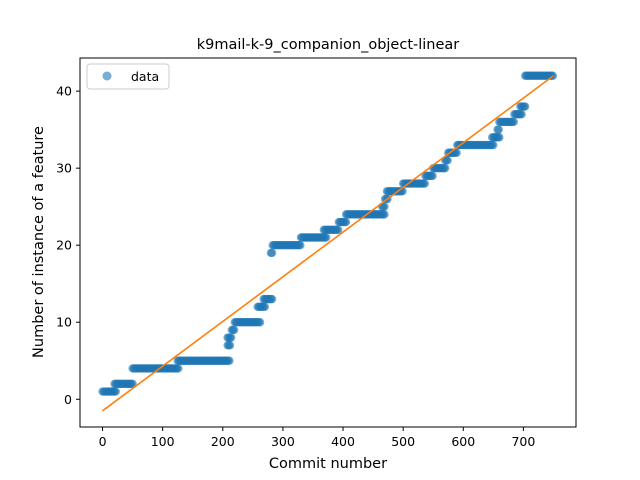 This screenshot has height=480, width=640. I want to click on y-tick-label: 10, so click(64, 322).